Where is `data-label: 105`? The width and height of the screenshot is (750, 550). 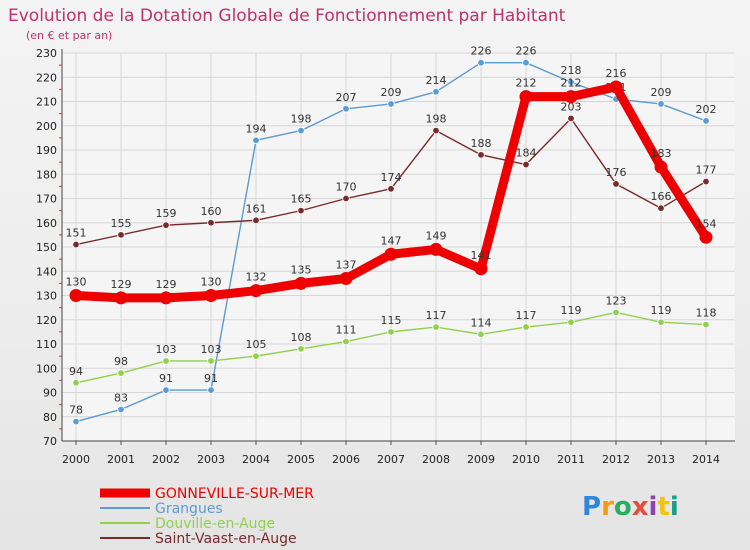
data-label: 105 is located at coordinates (256, 344).